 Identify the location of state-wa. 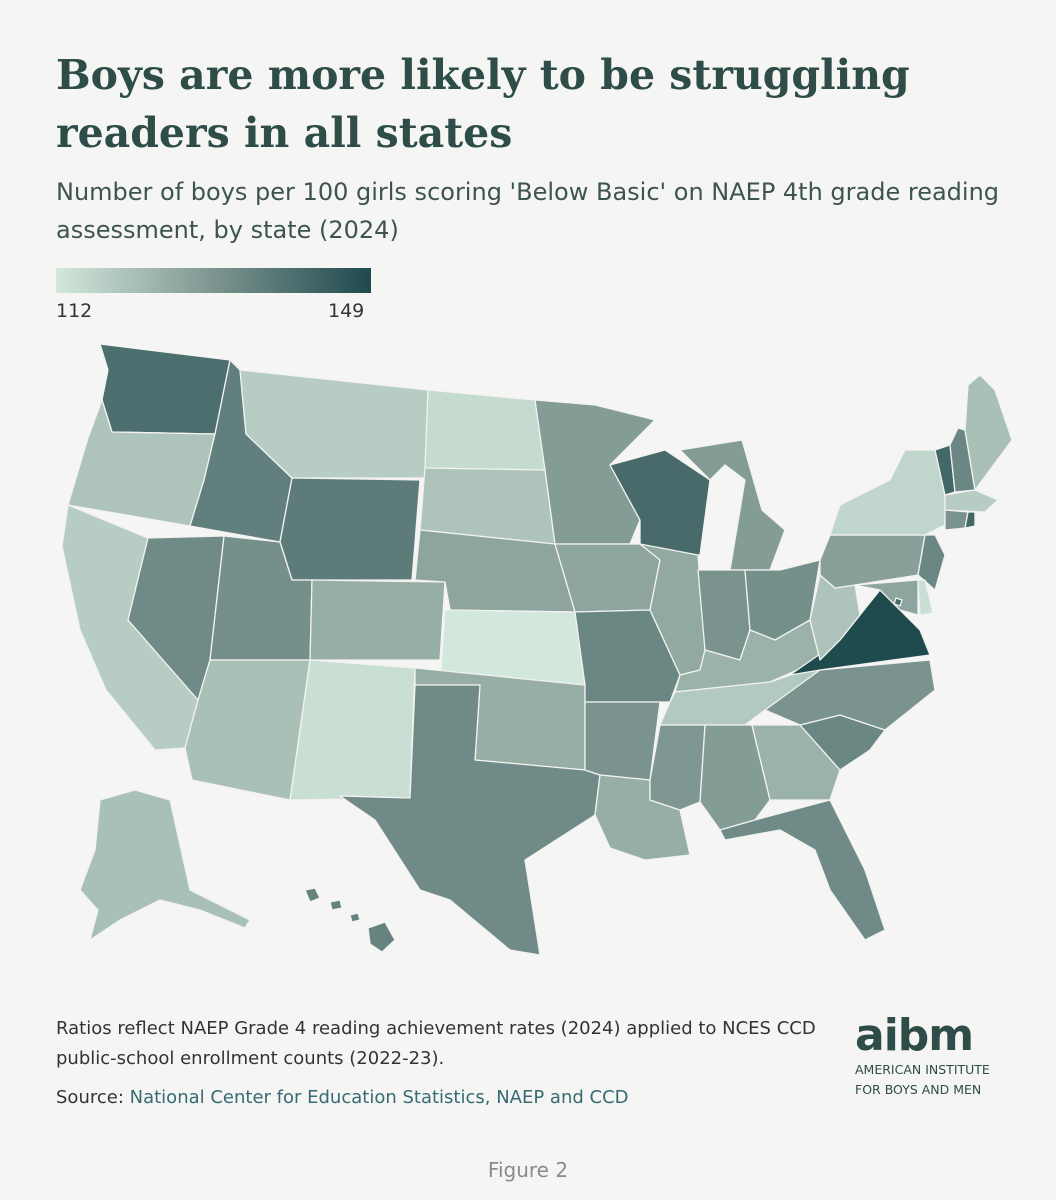
(165, 389).